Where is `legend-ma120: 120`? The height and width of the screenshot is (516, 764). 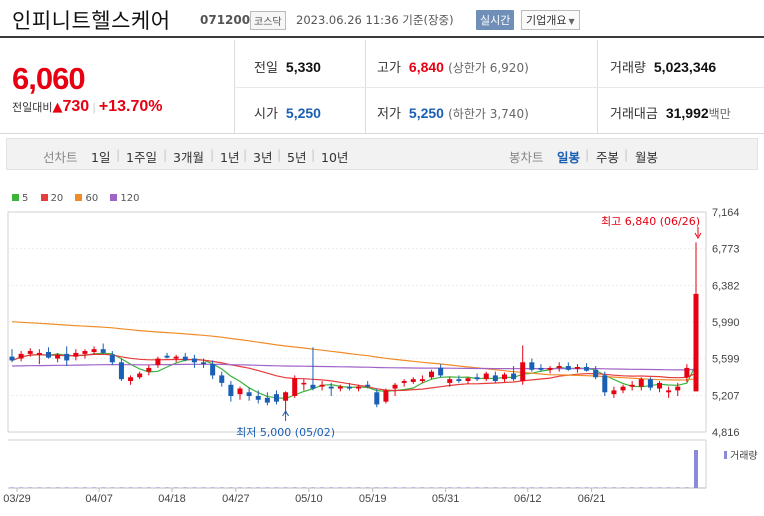 legend-ma120: 120 is located at coordinates (125, 198).